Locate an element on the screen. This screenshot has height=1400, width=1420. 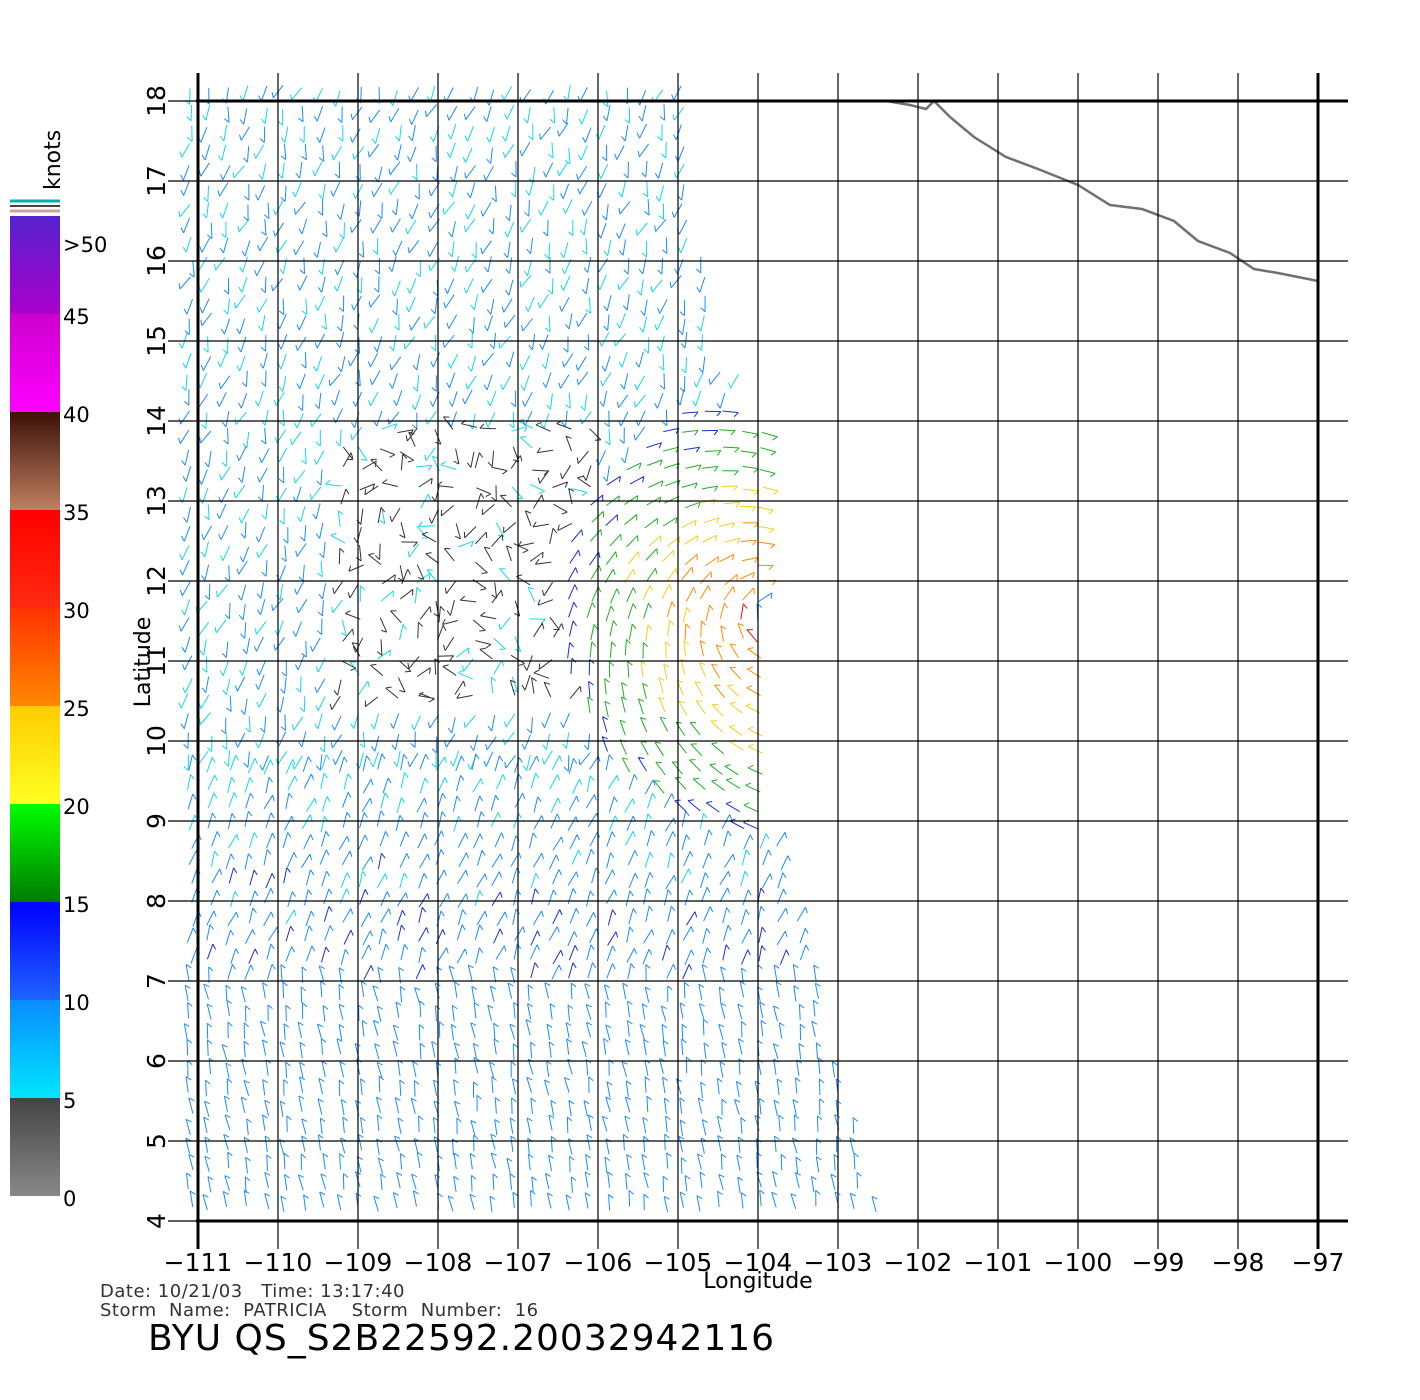
x-tick-label: −109 is located at coordinates (358, 1262).